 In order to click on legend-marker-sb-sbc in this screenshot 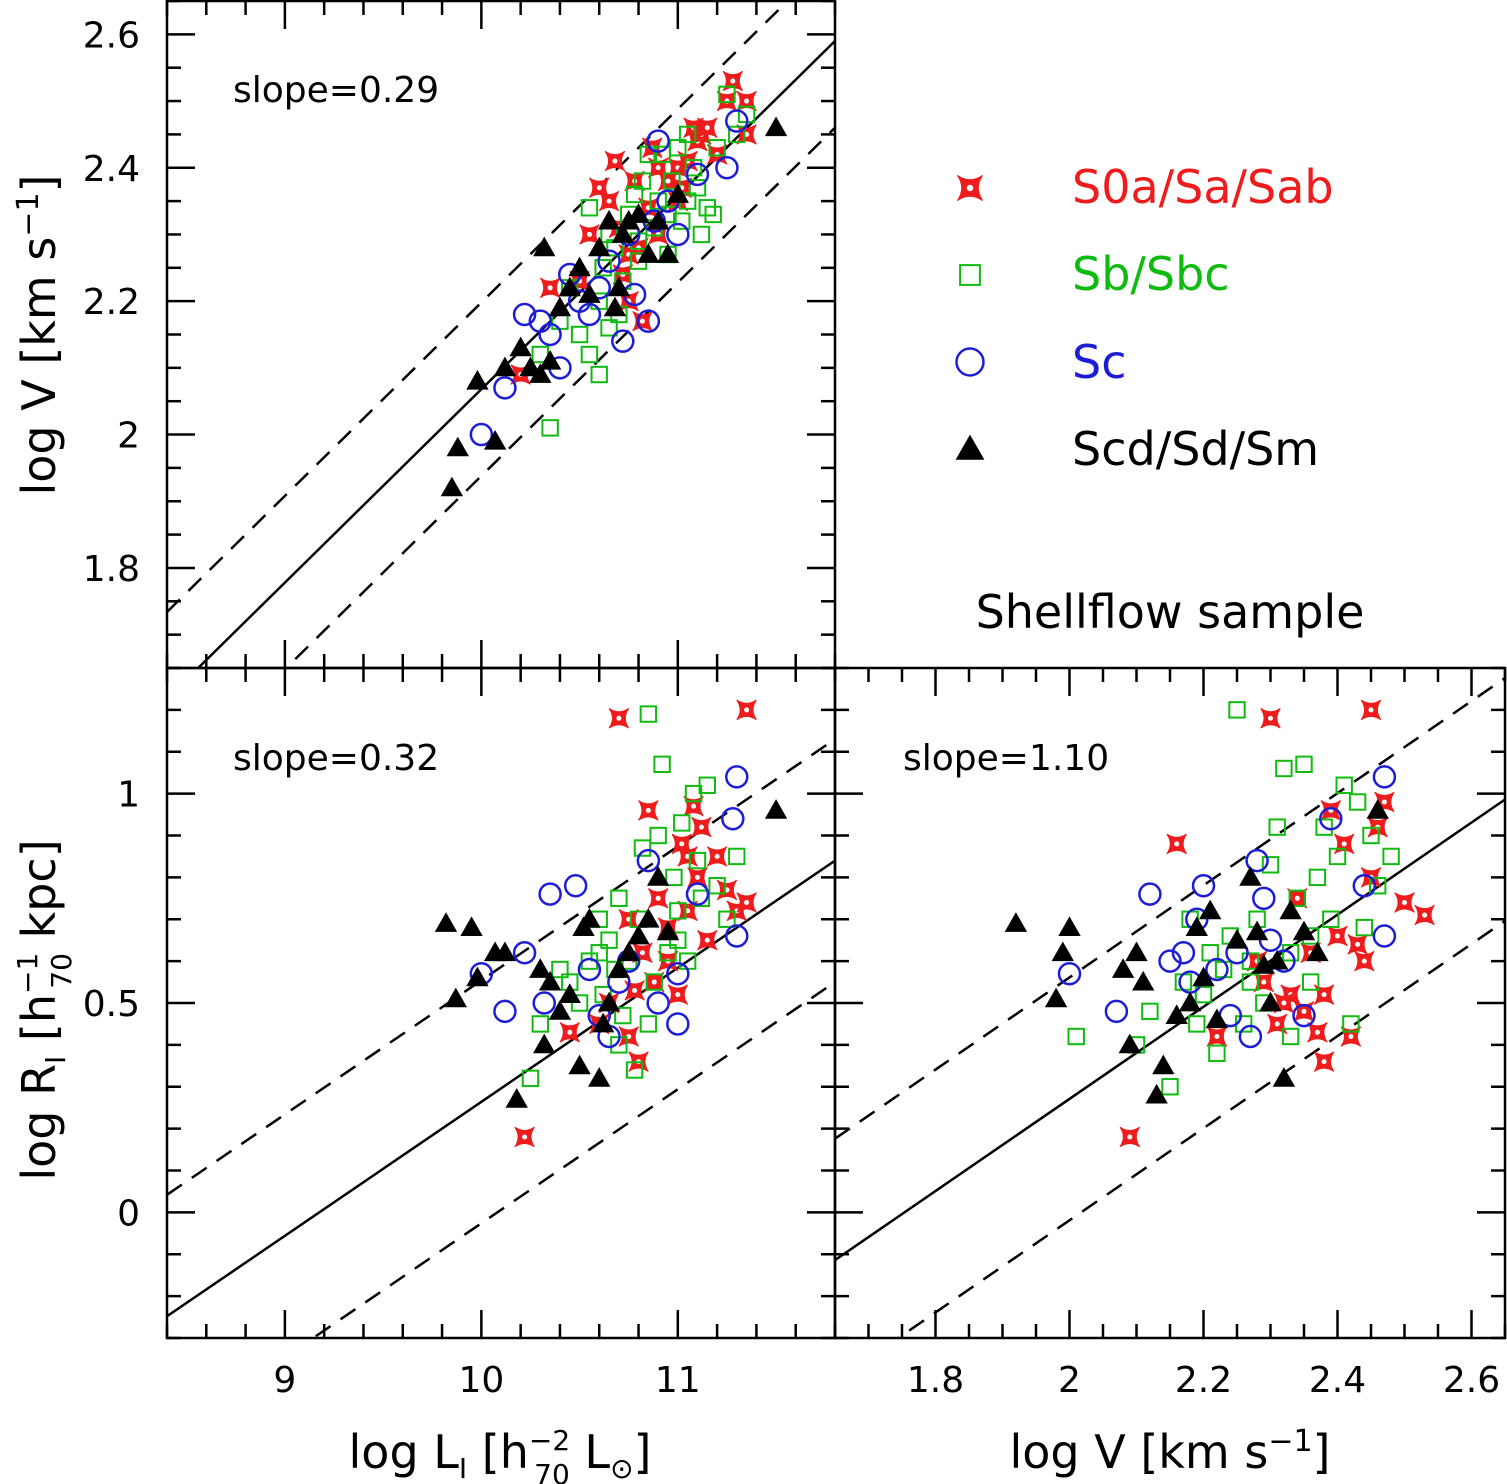, I will do `click(970, 275)`.